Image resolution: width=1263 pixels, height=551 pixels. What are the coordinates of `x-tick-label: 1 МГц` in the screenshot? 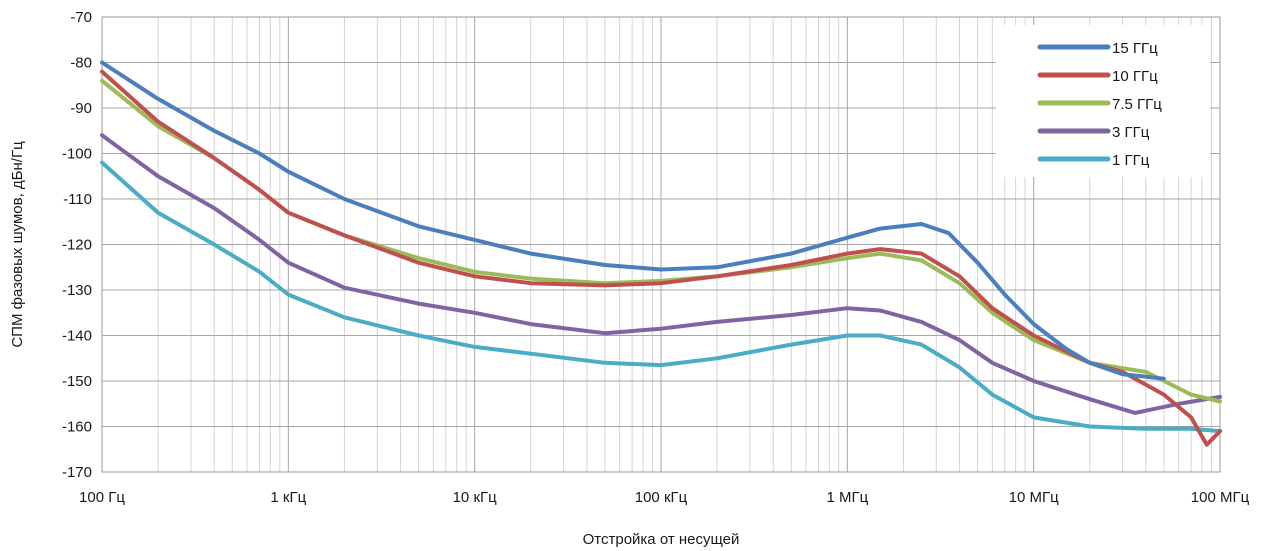 It's located at (847, 497).